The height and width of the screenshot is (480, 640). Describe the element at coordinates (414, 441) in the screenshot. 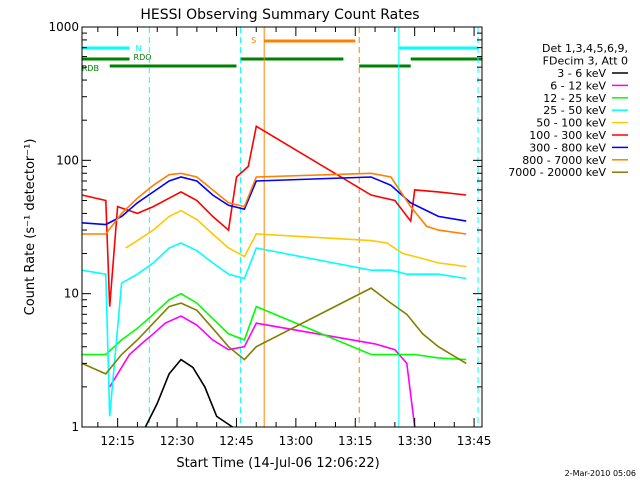

I see `x-tick-label-6: 13:30` at that location.